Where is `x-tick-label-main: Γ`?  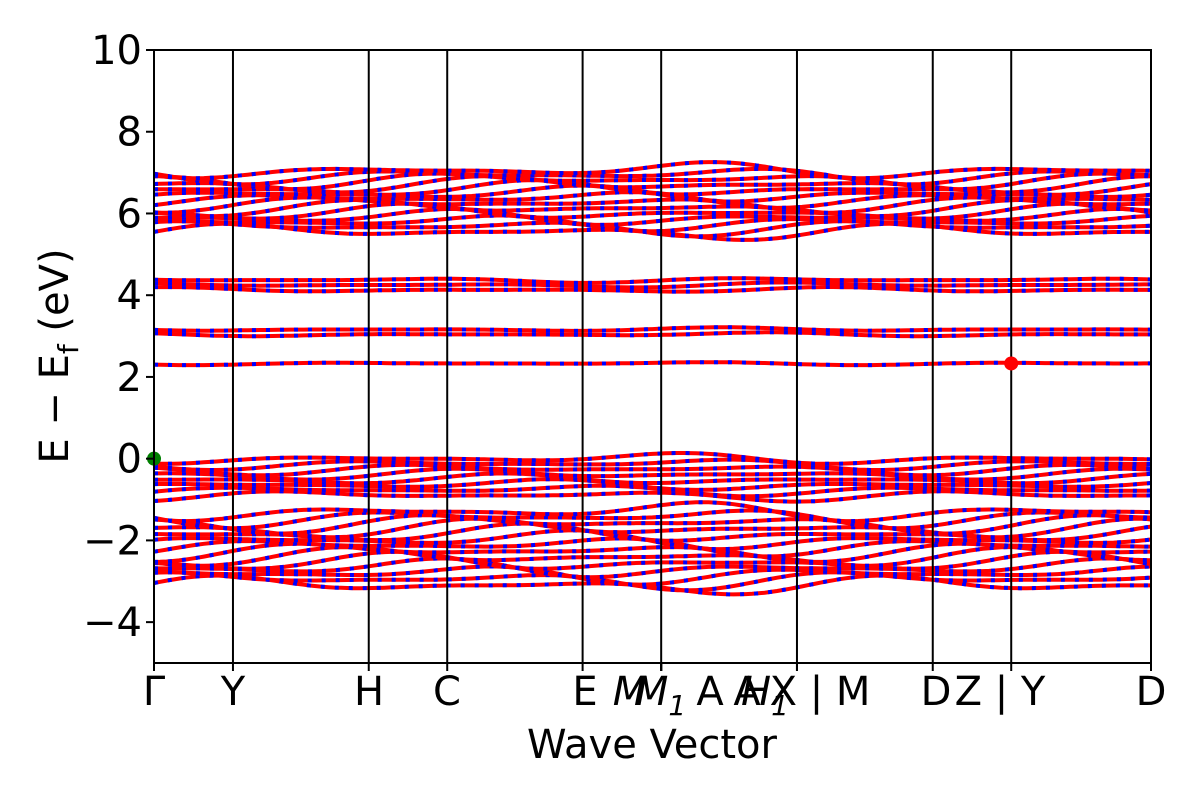 x-tick-label-main: Γ is located at coordinates (154, 692).